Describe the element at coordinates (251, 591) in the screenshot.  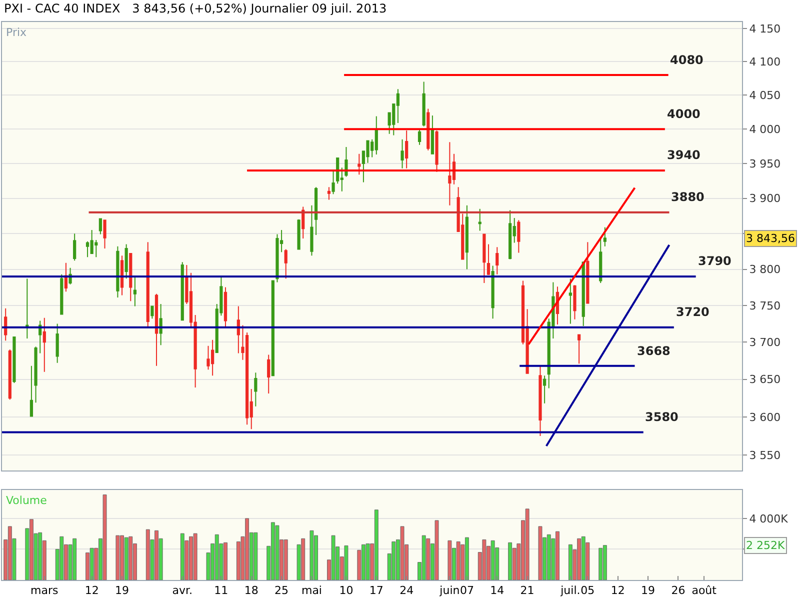
I see `x-tick-label: 18` at that location.